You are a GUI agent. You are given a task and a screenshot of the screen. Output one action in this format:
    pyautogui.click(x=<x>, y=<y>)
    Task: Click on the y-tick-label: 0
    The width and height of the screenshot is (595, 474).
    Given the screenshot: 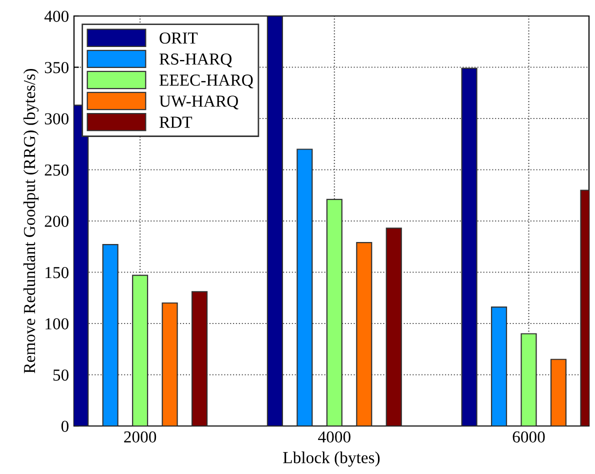 What is the action you would take?
    pyautogui.click(x=65, y=426)
    